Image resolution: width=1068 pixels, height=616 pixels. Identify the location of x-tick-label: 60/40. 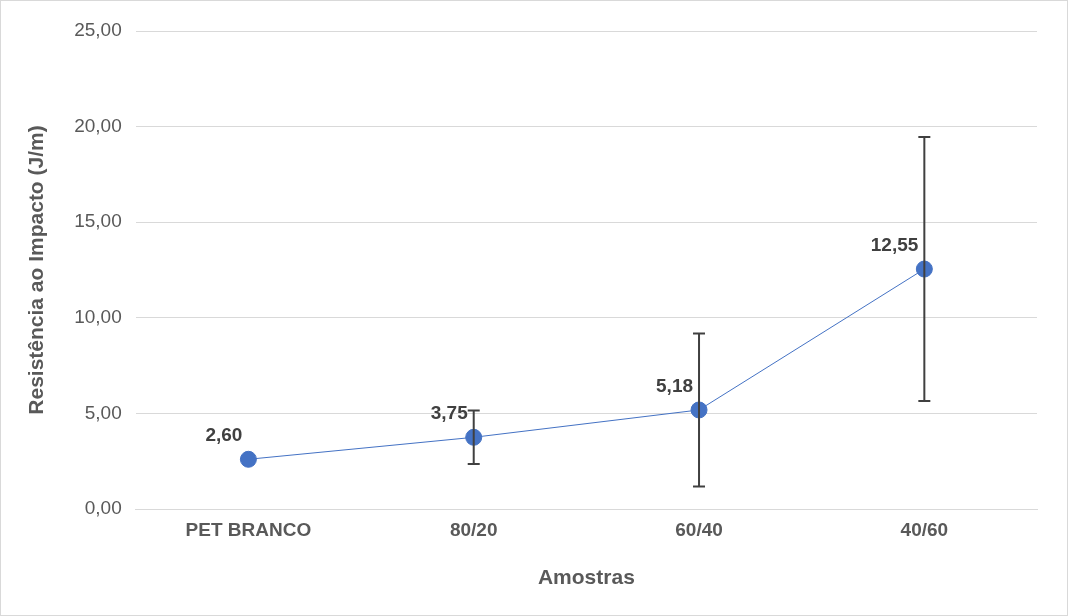
(699, 529).